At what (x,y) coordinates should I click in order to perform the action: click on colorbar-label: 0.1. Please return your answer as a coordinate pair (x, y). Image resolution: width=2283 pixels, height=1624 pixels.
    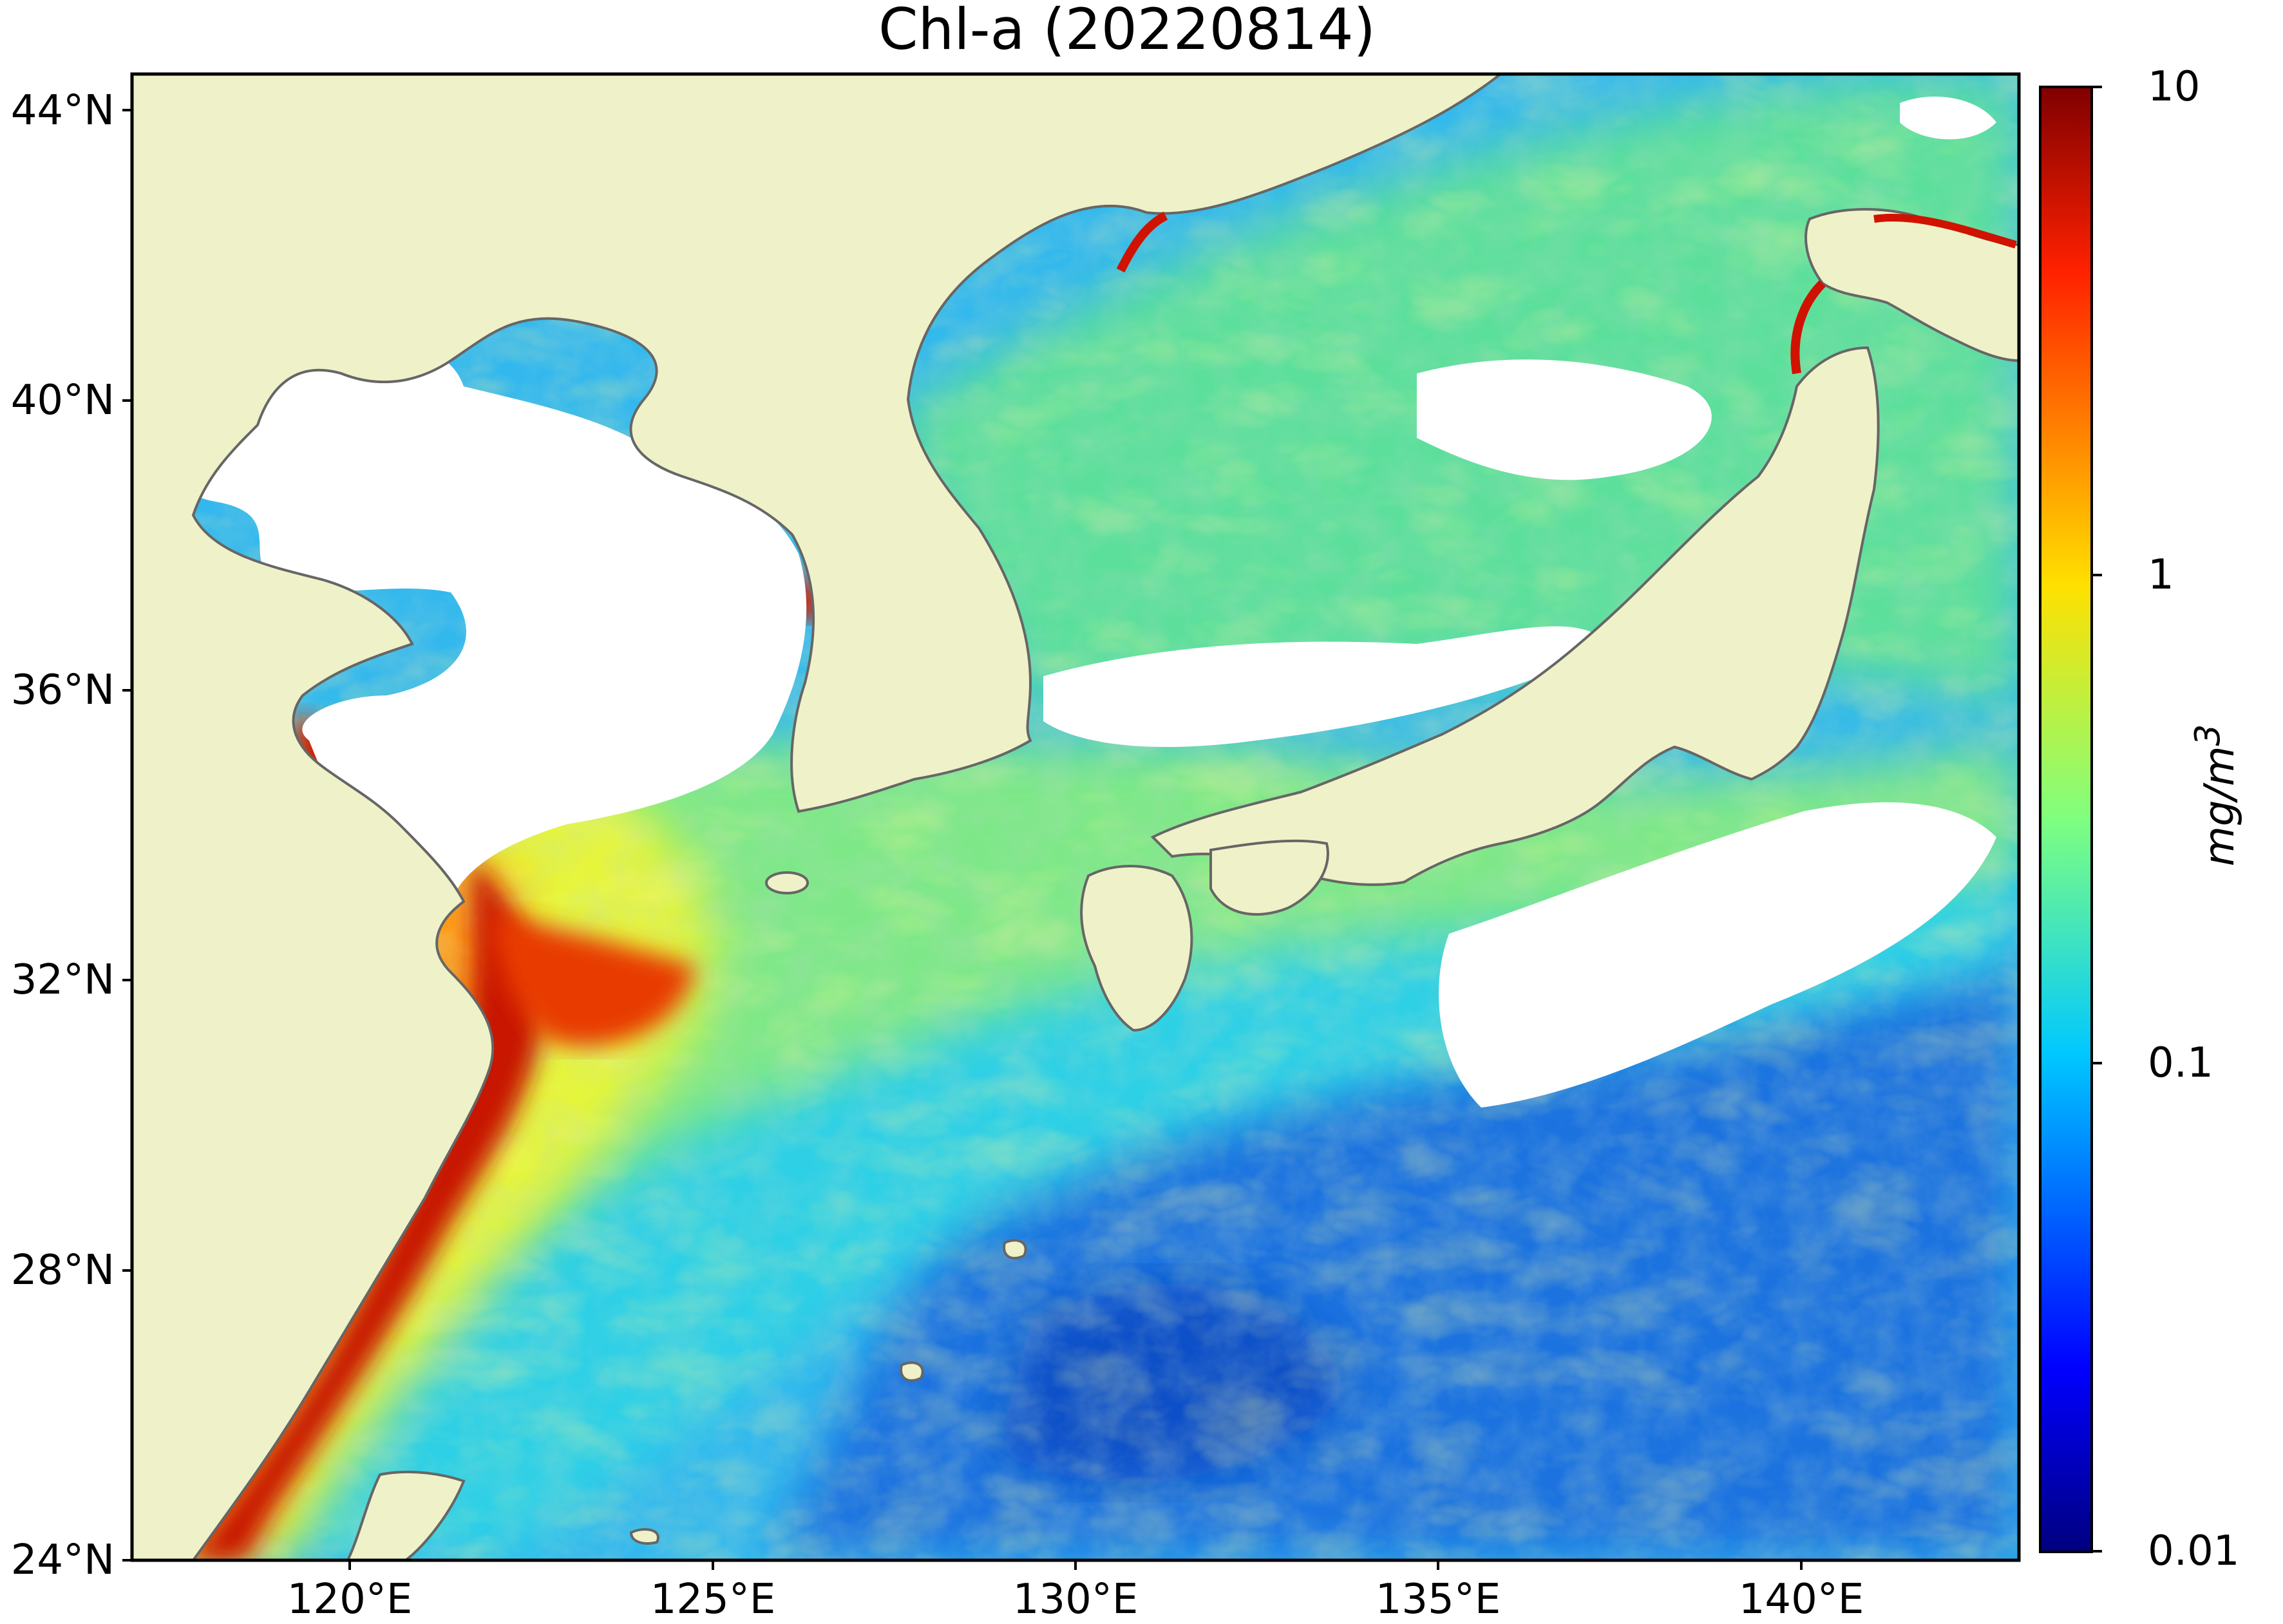
    Looking at the image, I should click on (2180, 1063).